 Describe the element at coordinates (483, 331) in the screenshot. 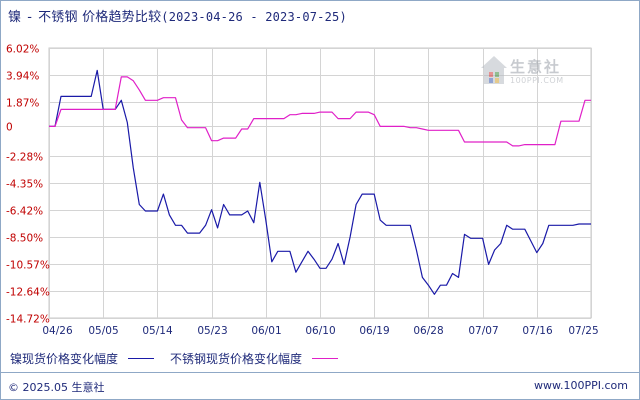

I see `x-tick-label: 07/07` at that location.